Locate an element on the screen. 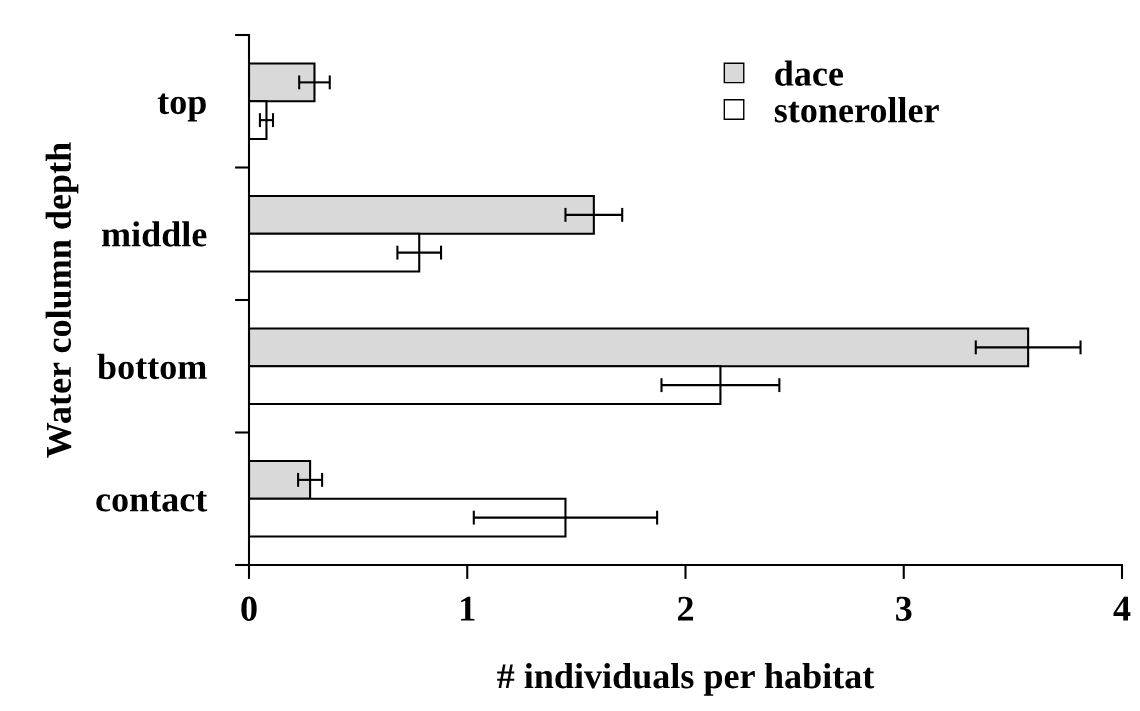 The width and height of the screenshot is (1140, 711). legend-label: dace is located at coordinates (809, 73).